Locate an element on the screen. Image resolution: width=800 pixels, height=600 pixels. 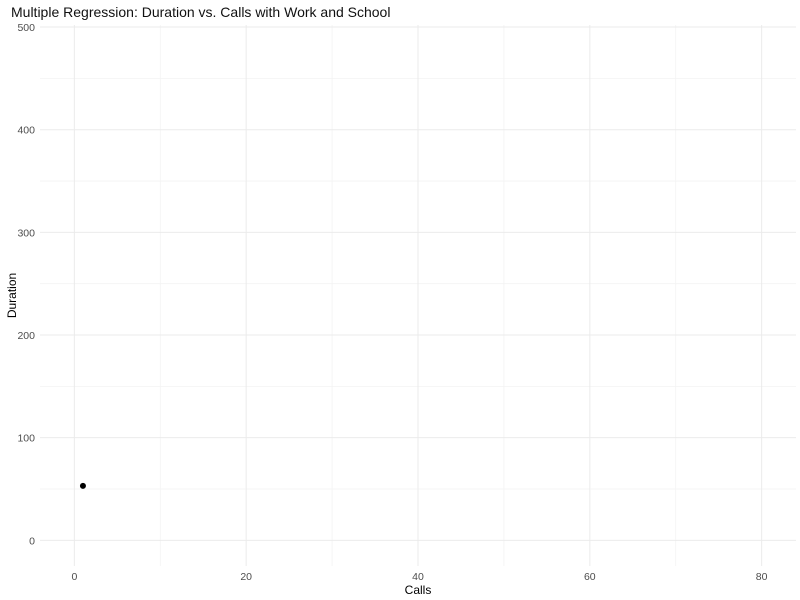
y-tick-label: 0 is located at coordinates (32, 541).